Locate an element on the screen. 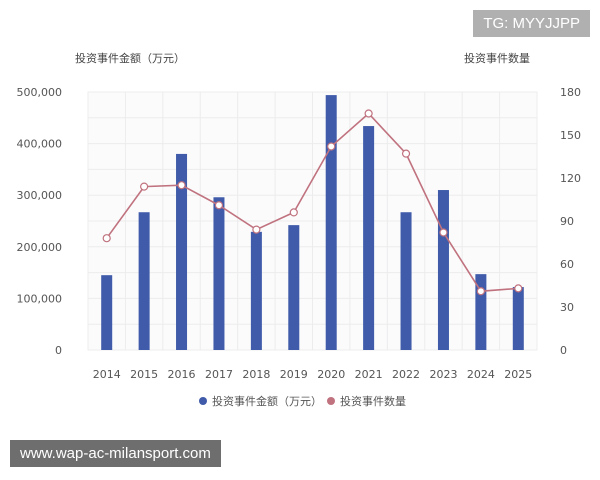  x-tick-label: 2016 is located at coordinates (182, 374).